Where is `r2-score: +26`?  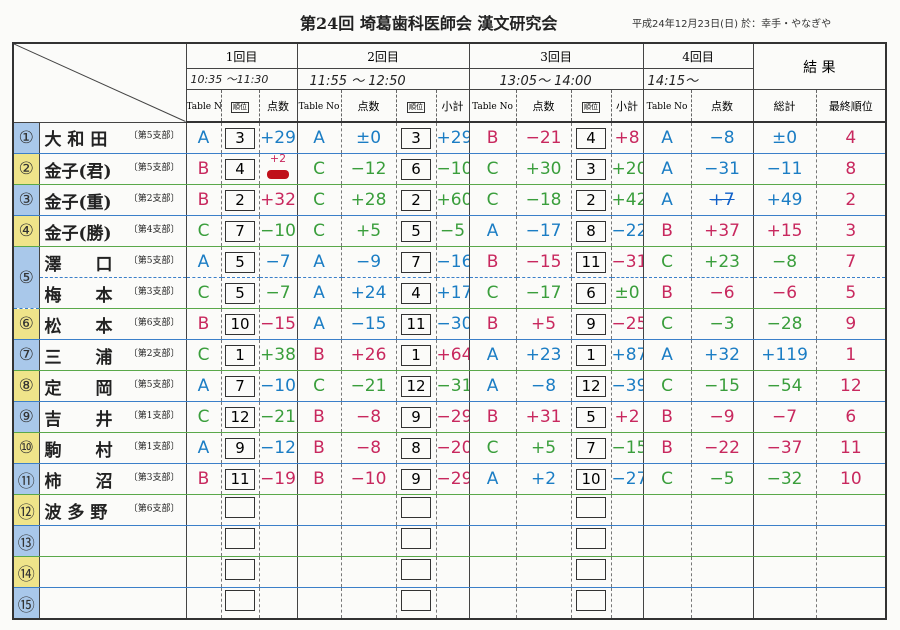 r2-score: +26 is located at coordinates (368, 355).